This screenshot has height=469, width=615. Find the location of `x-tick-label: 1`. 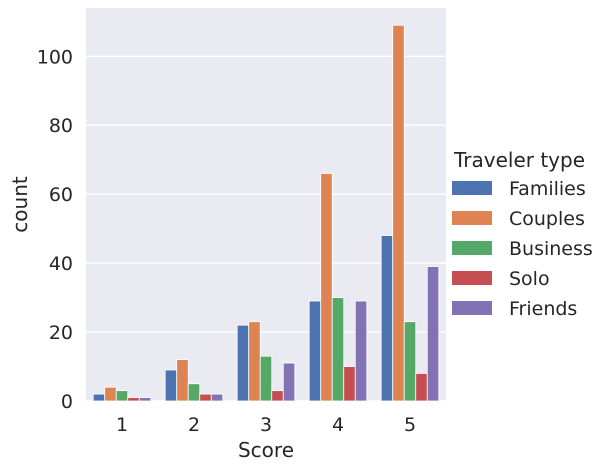

x-tick-label: 1 is located at coordinates (122, 425).